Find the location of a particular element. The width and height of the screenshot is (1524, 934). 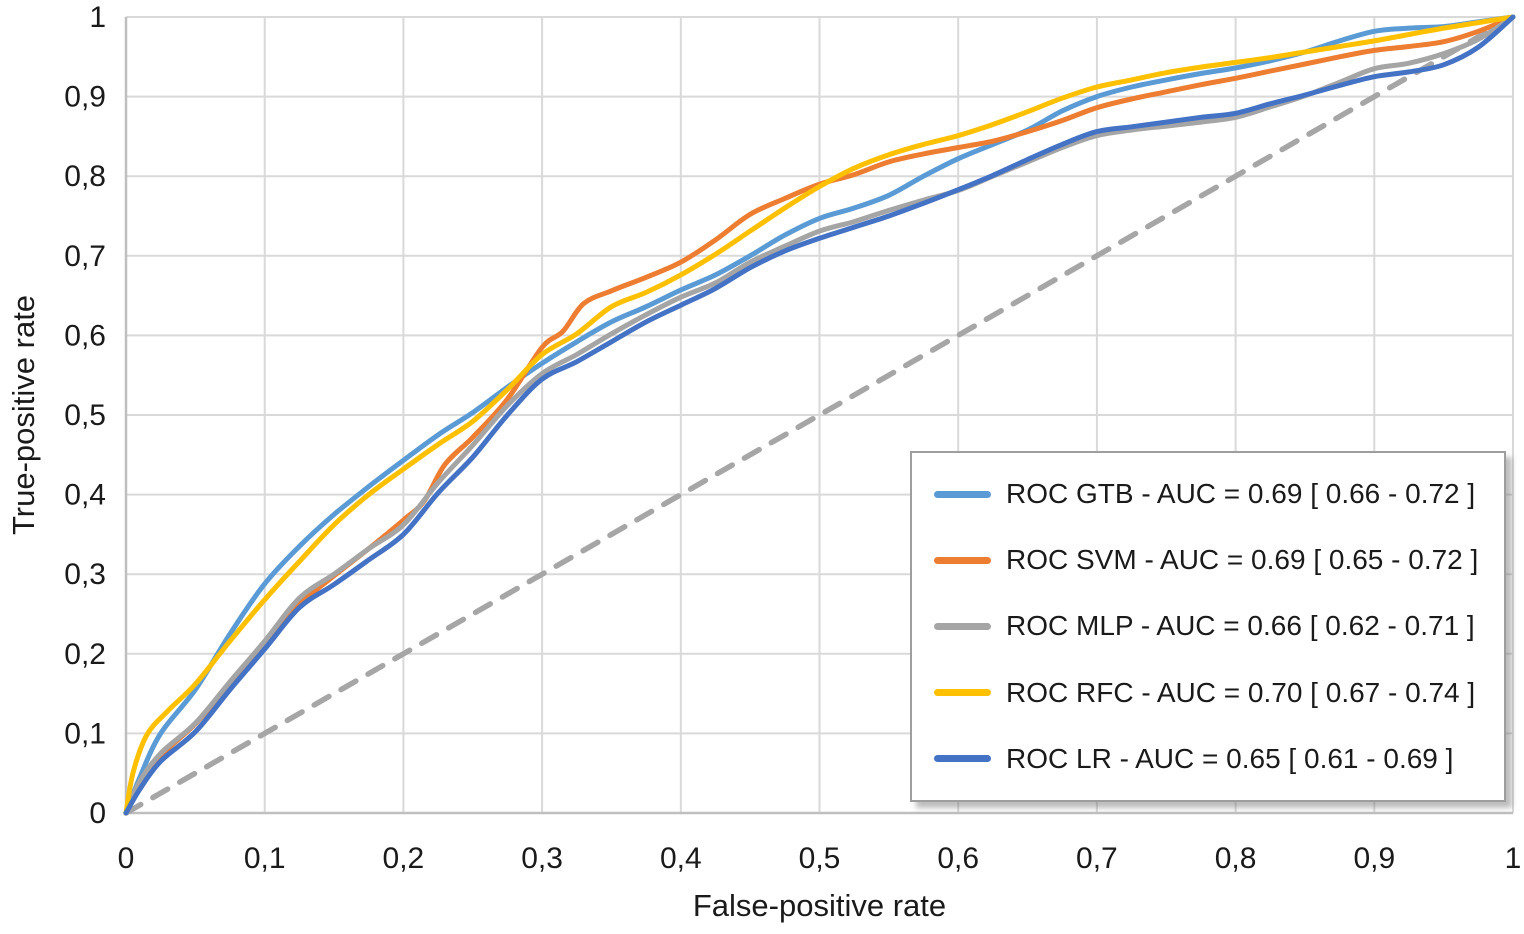

legend-entry-rfc: ROC RFC - AUC = 0.70 [ 0.67 - 0.74 ] is located at coordinates (1219, 693).